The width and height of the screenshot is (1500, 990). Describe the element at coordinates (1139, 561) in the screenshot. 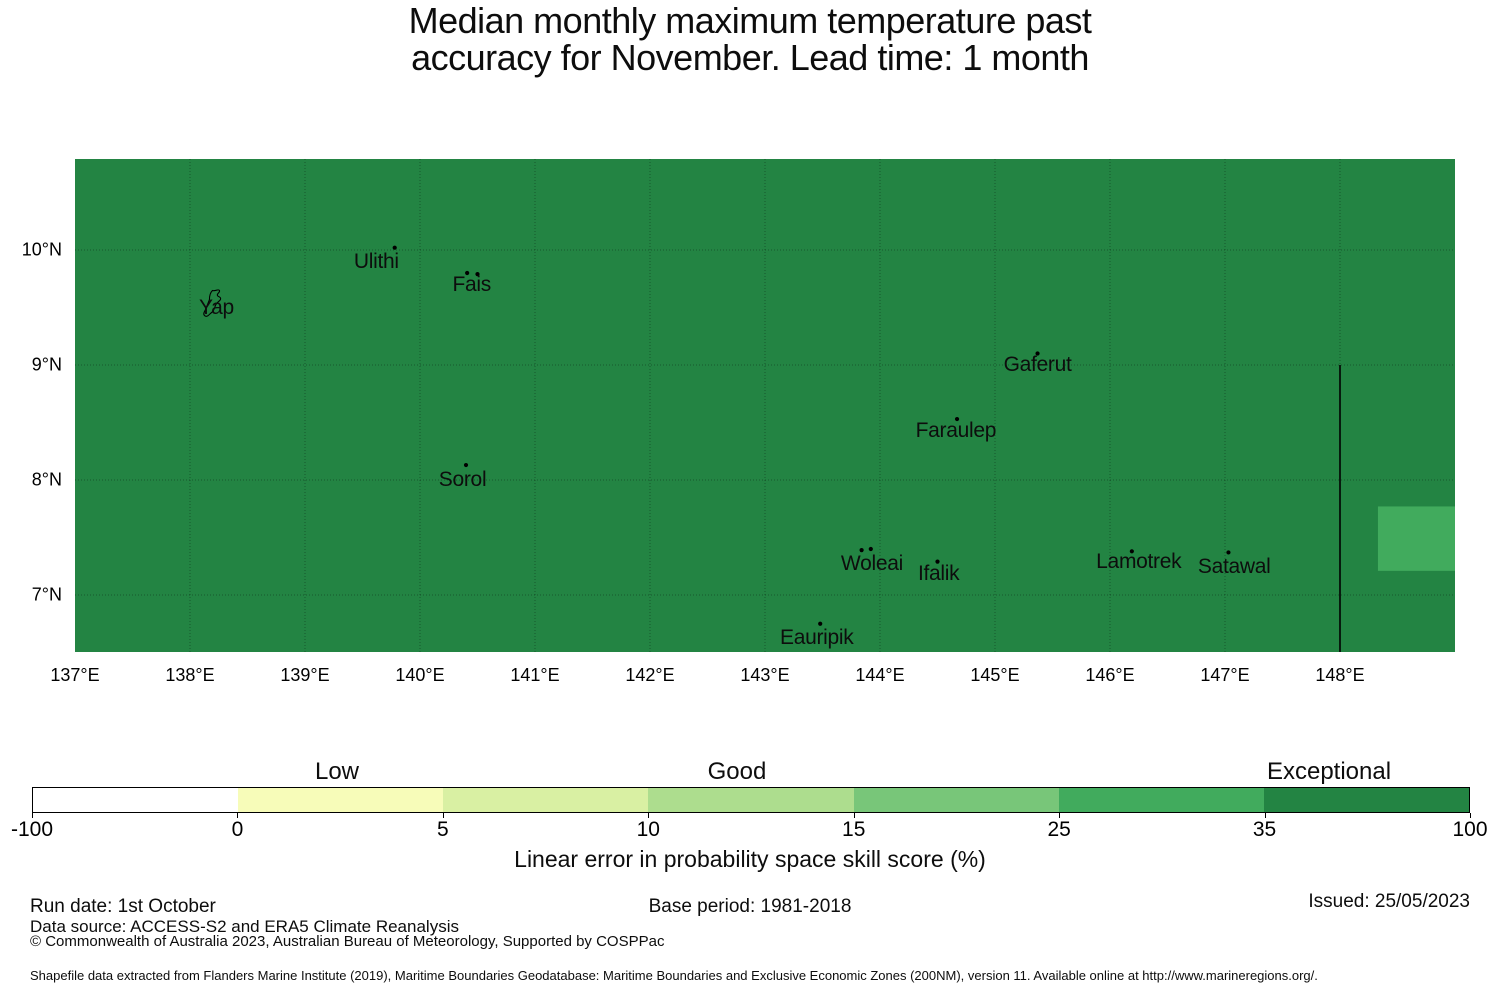

I see `island-label-lamotrek: Lamotrek` at that location.